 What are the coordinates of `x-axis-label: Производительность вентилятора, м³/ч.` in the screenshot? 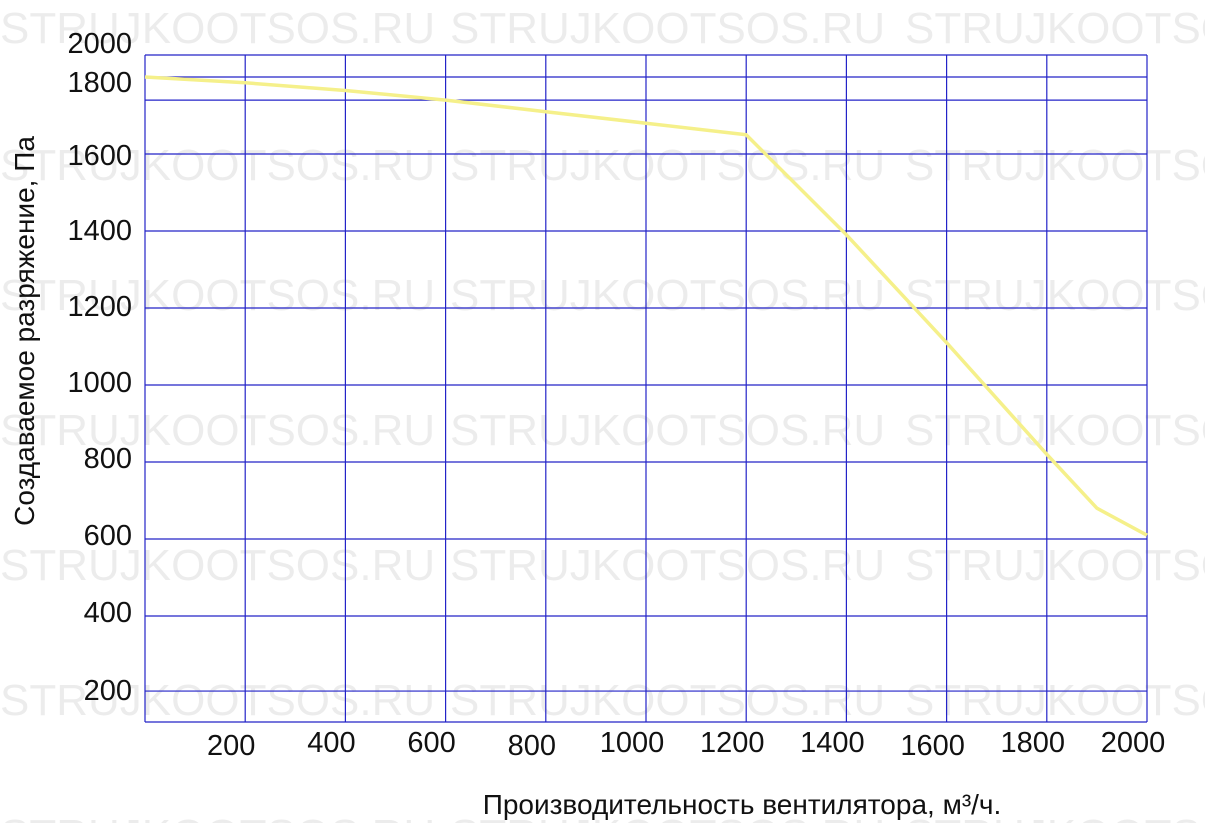 It's located at (742, 804).